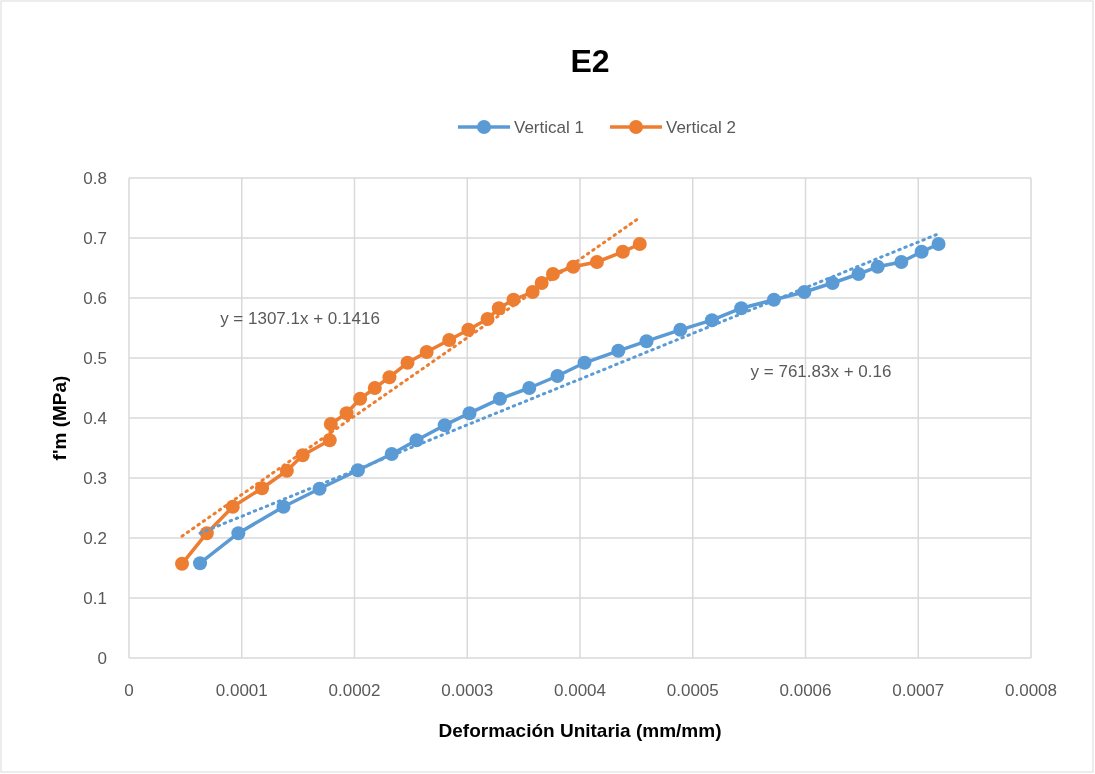 The width and height of the screenshot is (1095, 774). Describe the element at coordinates (95, 298) in the screenshot. I see `y-tick-label: 0.6` at that location.